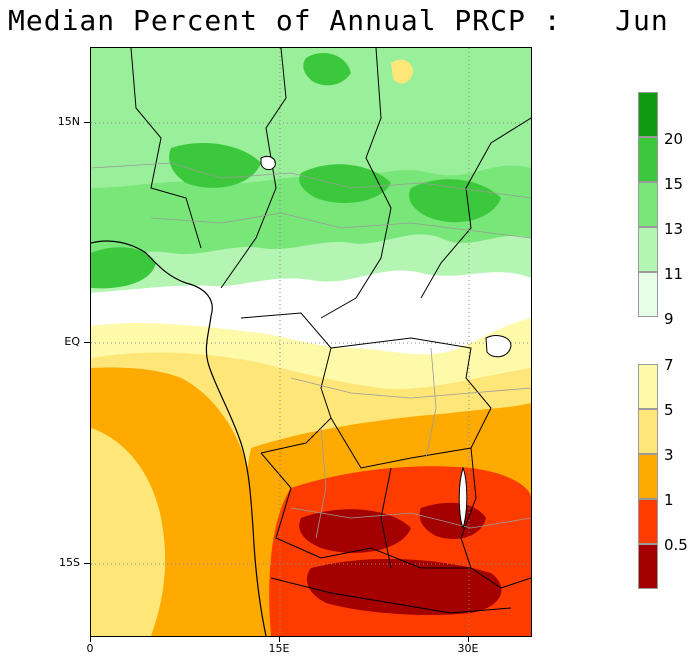 Image resolution: width=699 pixels, height=664 pixels. I want to click on legend-label-05: 0.5, so click(676, 545).